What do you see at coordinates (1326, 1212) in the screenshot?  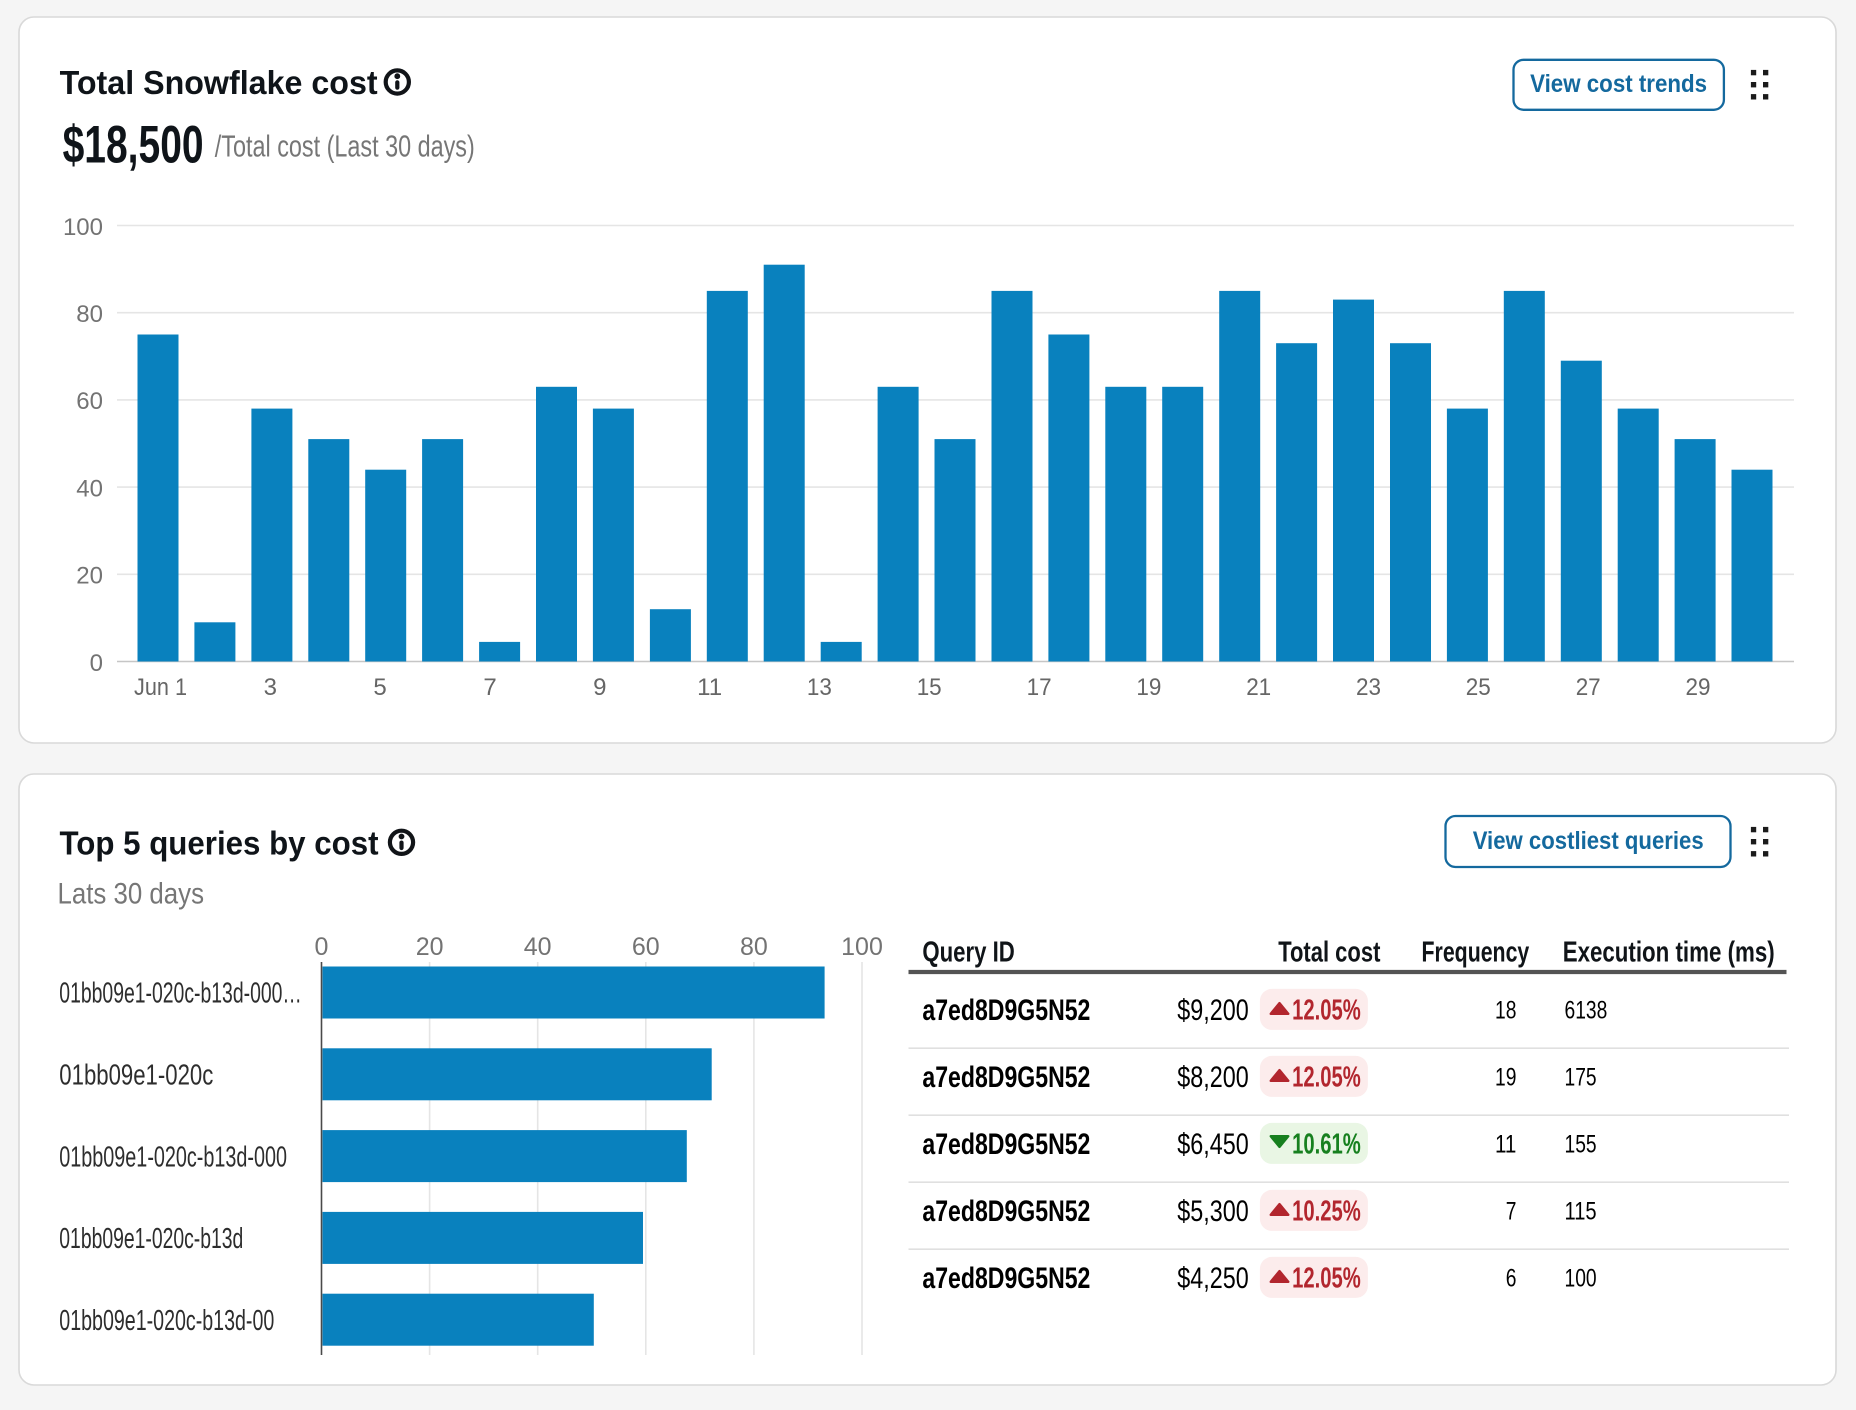 I see `svg-text: 10.25%` at bounding box center [1326, 1212].